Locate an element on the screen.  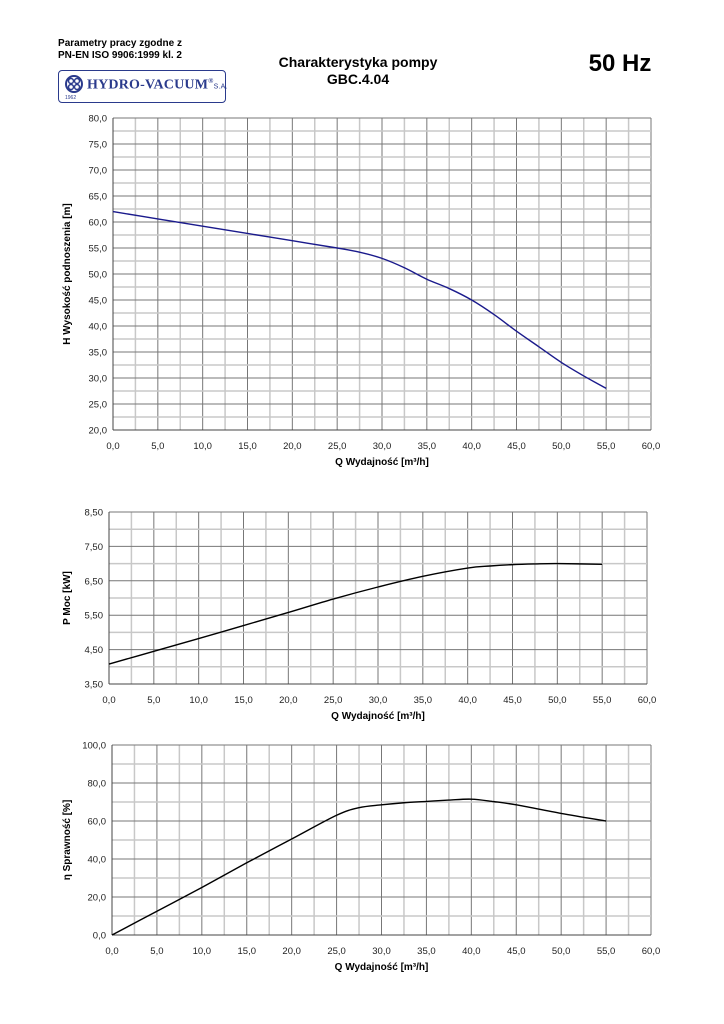
y-tick-label: 55,0 is located at coordinates (98, 249).